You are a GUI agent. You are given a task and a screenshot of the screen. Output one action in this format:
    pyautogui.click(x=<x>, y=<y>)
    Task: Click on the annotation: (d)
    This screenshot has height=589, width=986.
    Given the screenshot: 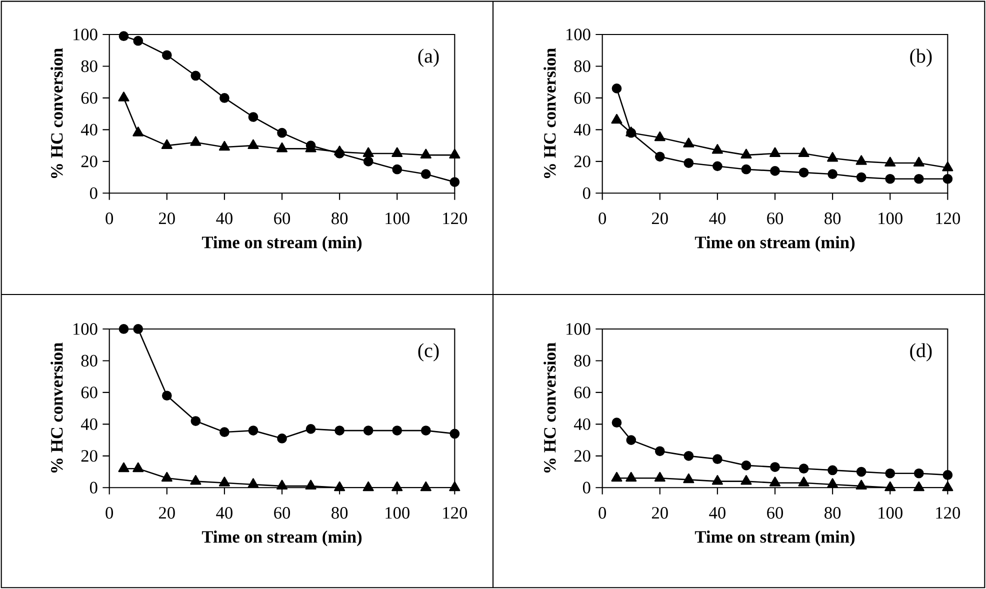 What is the action you would take?
    pyautogui.click(x=921, y=352)
    